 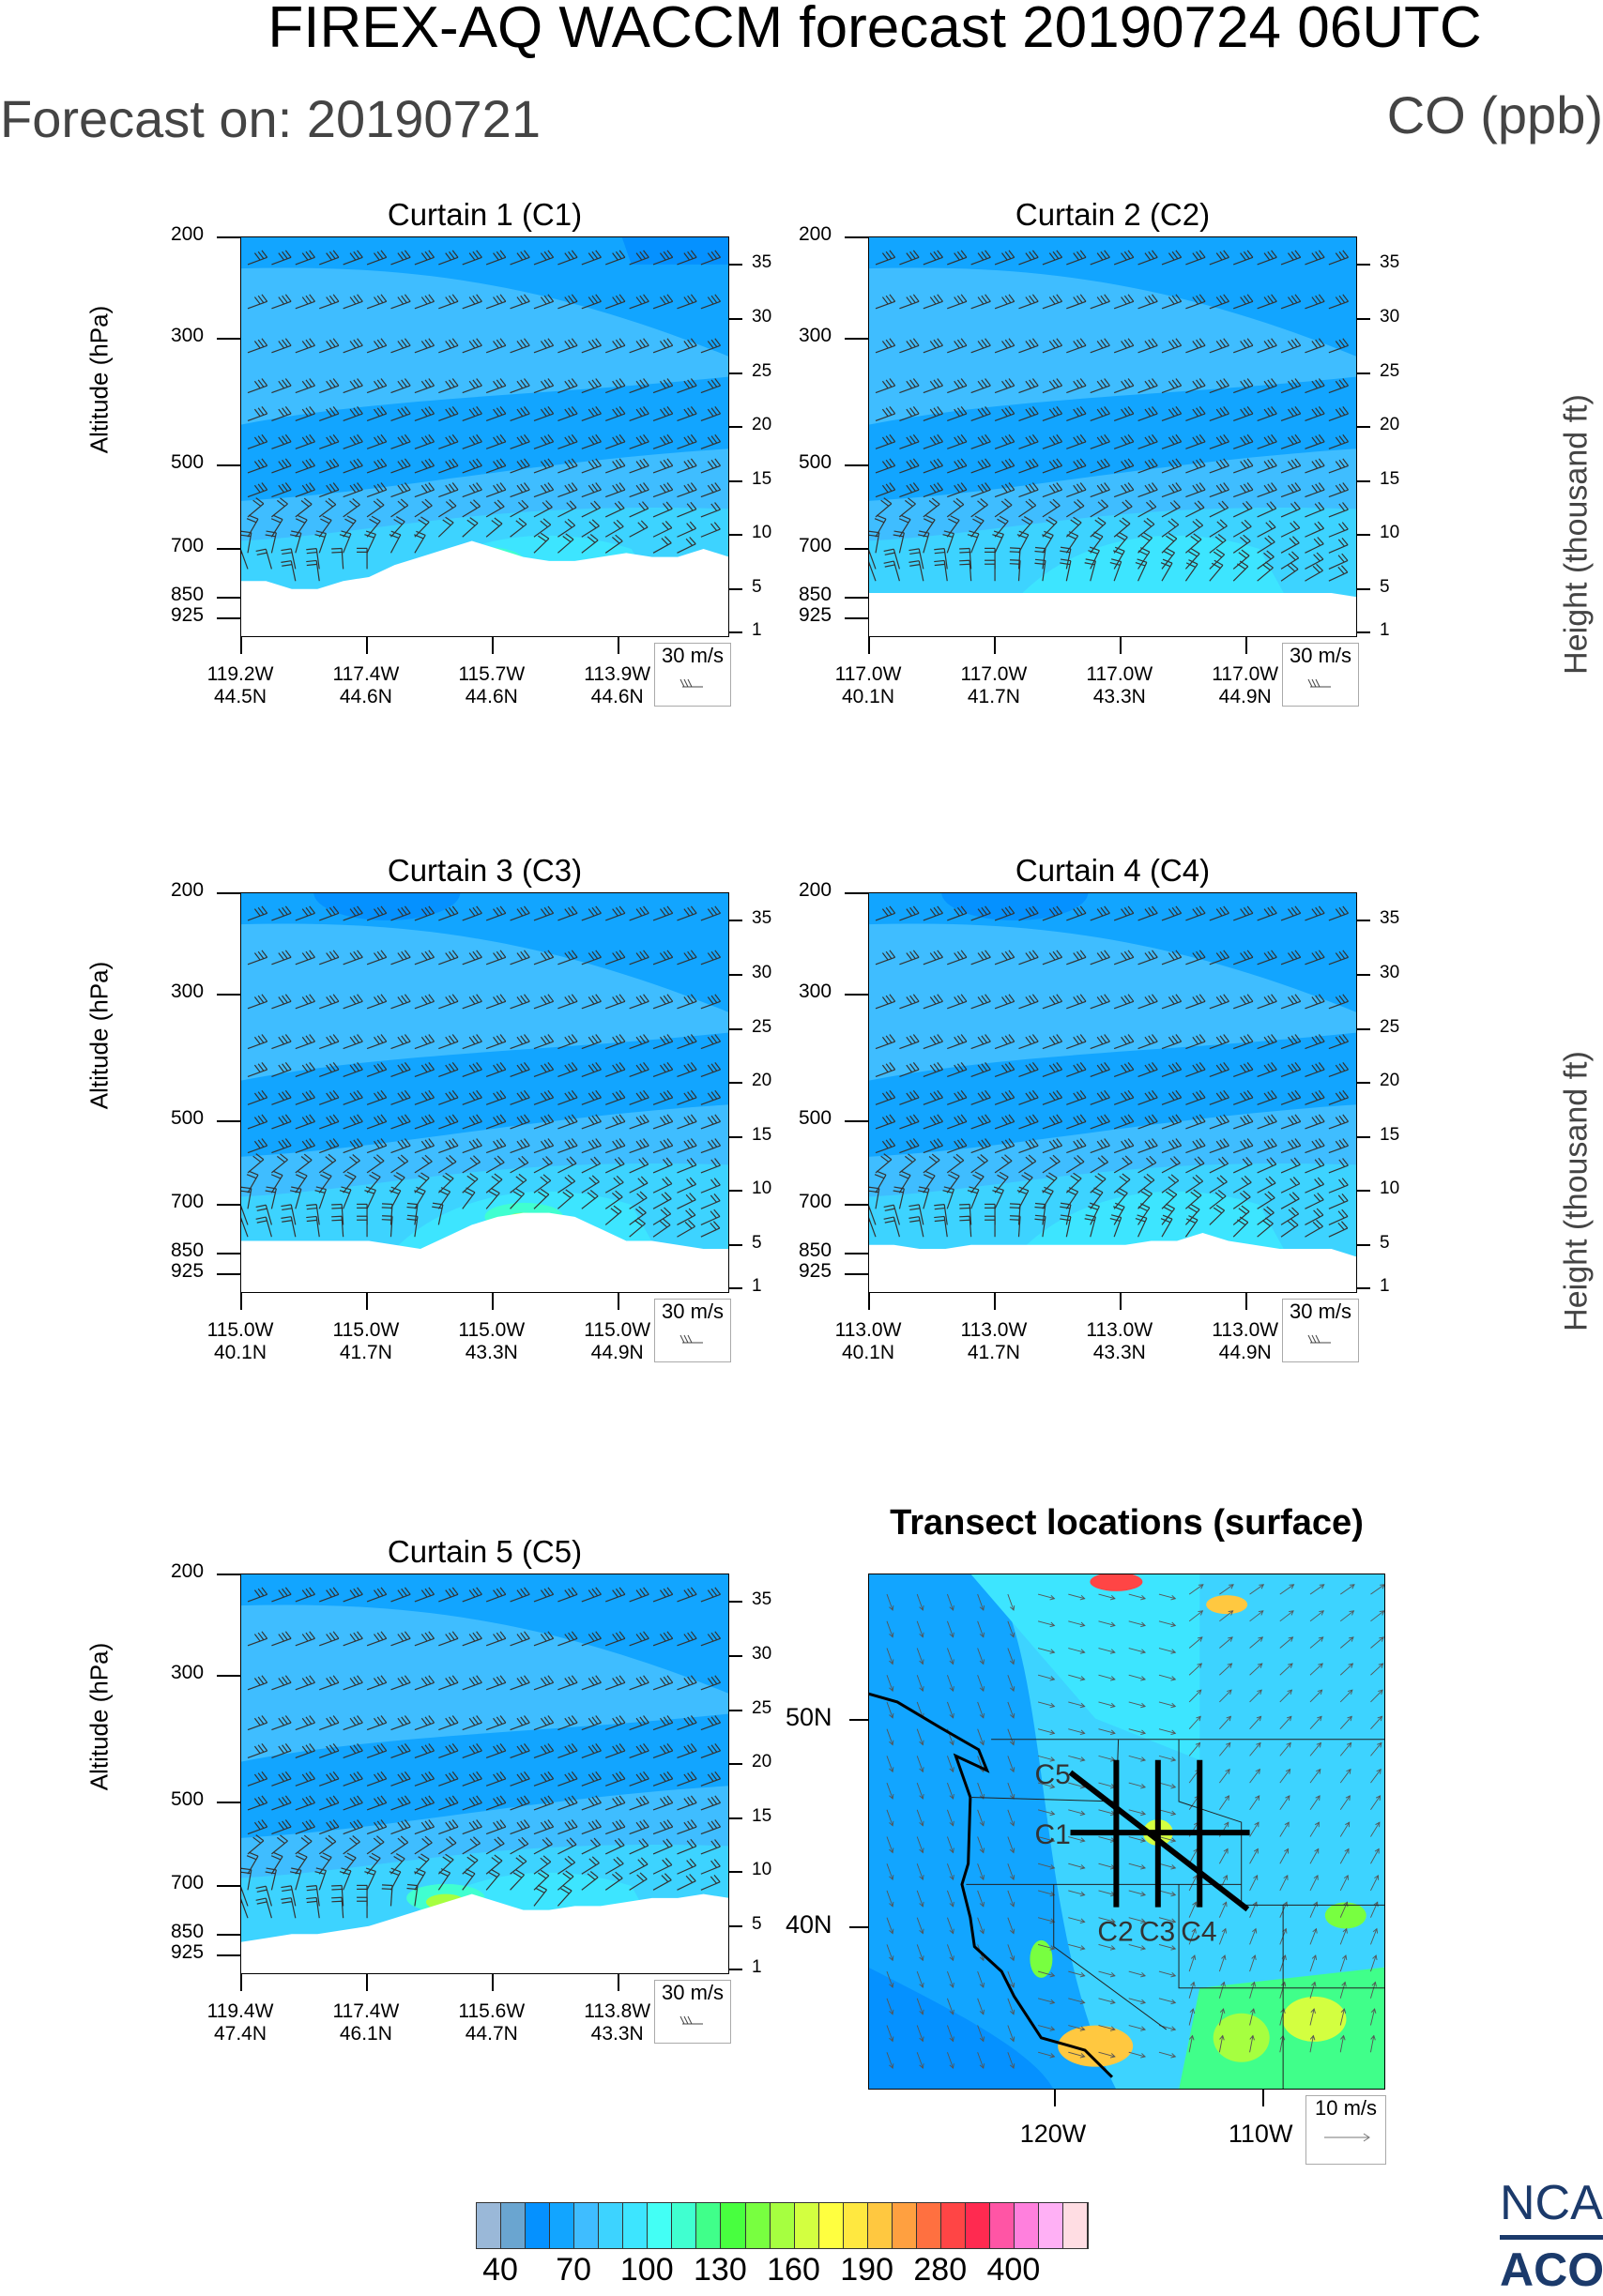 I want to click on lat-tick-label: 40N, so click(x=809, y=1924).